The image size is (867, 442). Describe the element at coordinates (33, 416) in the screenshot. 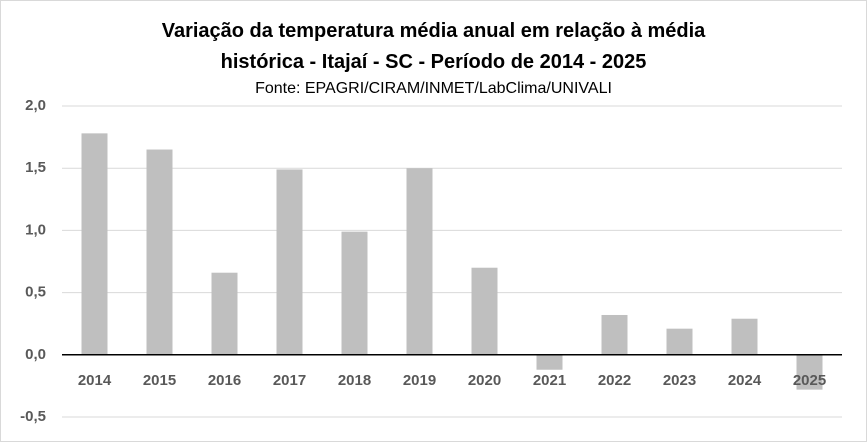

I see `y-tick-label: -0,5` at that location.